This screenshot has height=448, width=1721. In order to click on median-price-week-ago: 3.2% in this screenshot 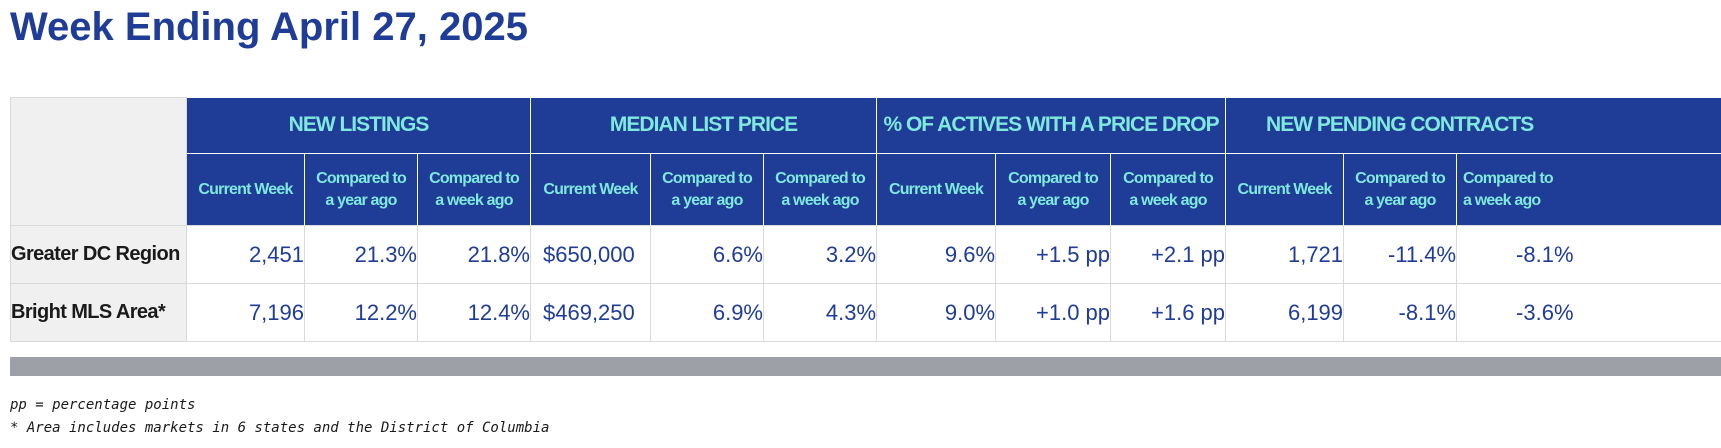, I will do `click(820, 254)`.